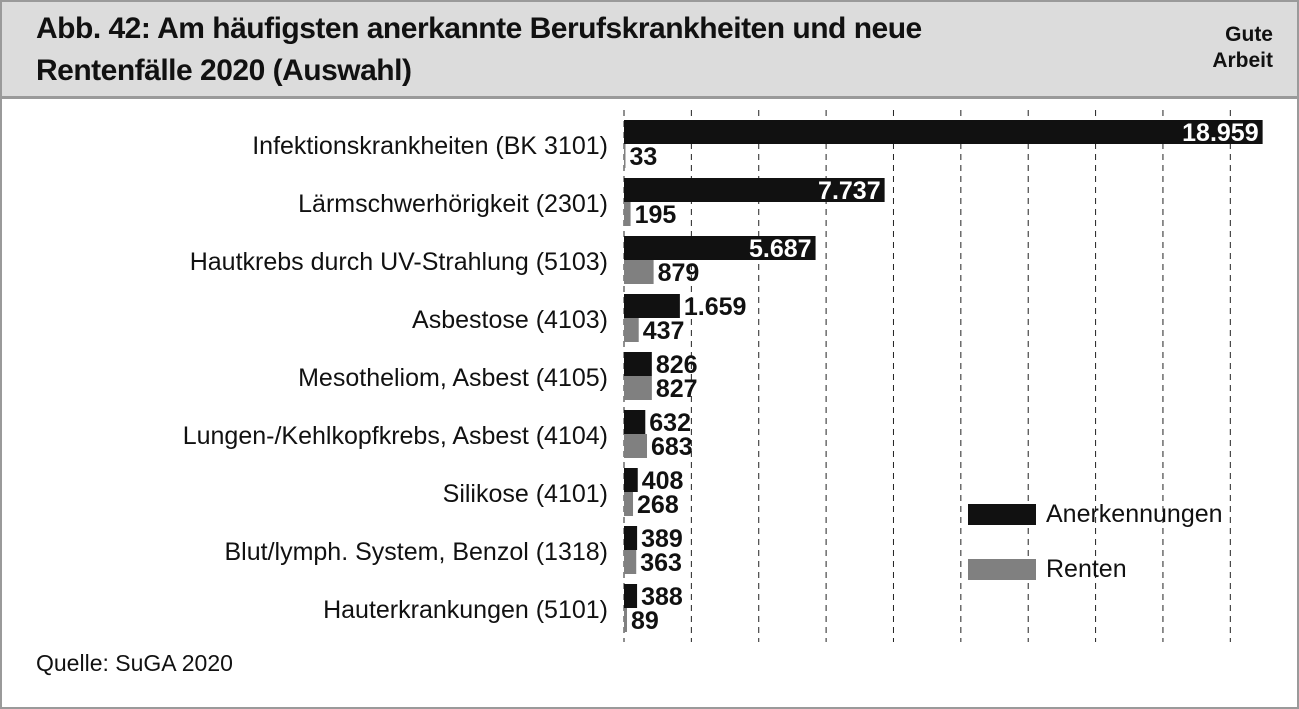  What do you see at coordinates (430, 146) in the screenshot?
I see `category-label: Infektionskrankheiten (BK 3101)` at bounding box center [430, 146].